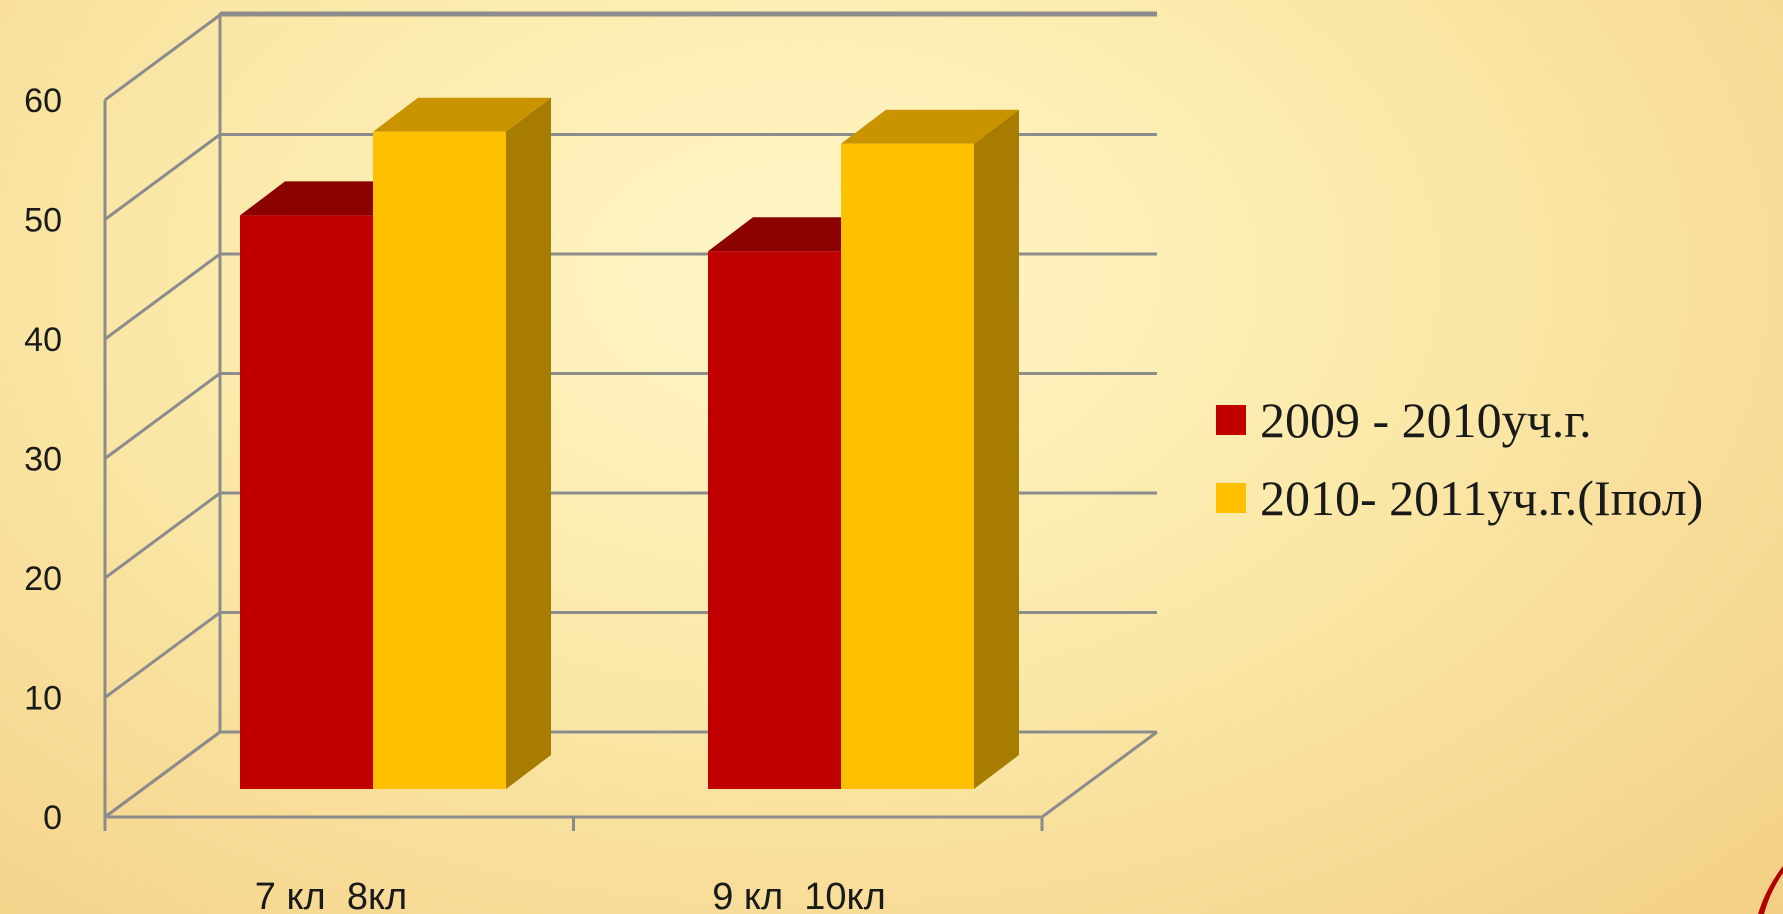 The height and width of the screenshot is (914, 1783). What do you see at coordinates (1099, 774) in the screenshot?
I see `floor-right-edge` at bounding box center [1099, 774].